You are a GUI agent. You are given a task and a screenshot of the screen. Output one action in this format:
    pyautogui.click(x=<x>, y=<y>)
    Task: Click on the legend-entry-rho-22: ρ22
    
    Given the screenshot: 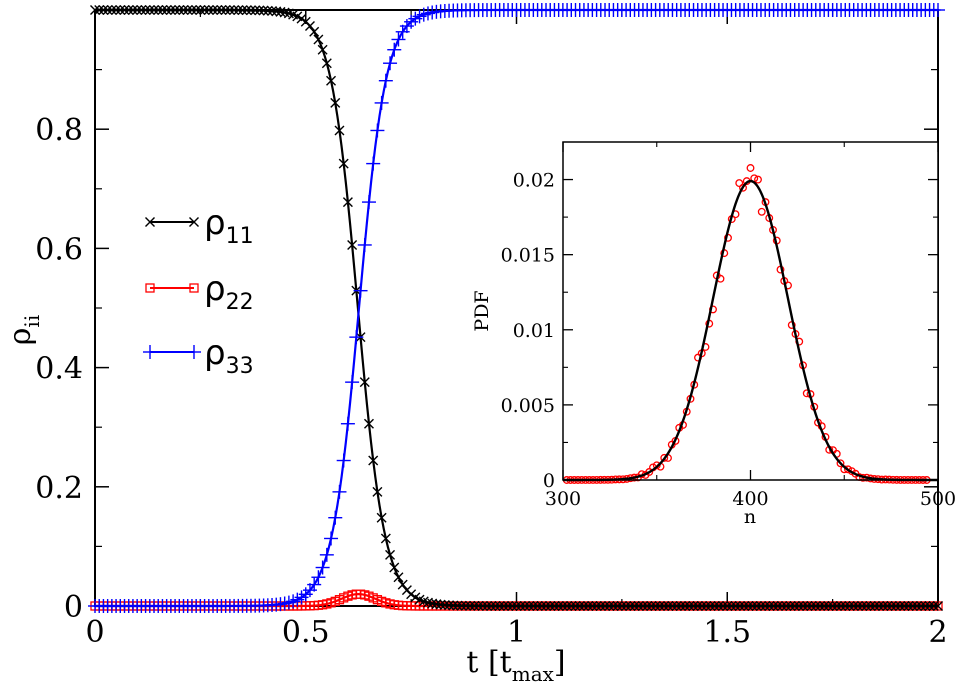 What is the action you would take?
    pyautogui.click(x=199, y=292)
    